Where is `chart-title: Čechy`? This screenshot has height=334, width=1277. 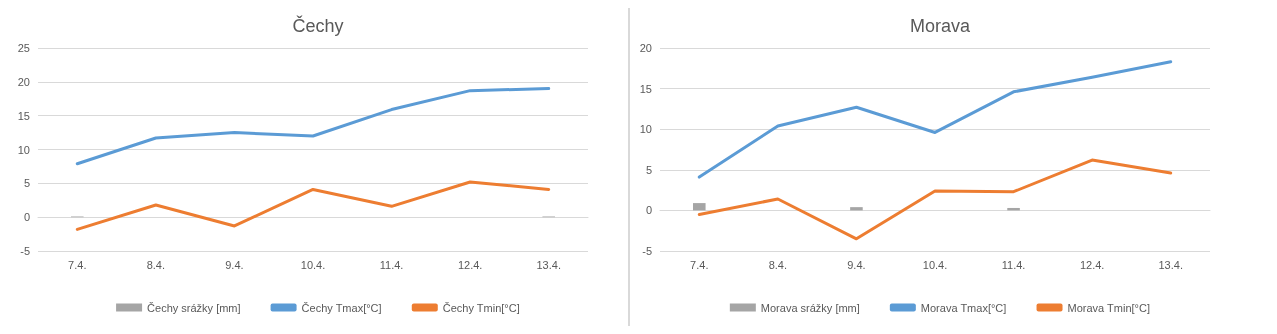
chart-title: Čechy is located at coordinates (318, 25).